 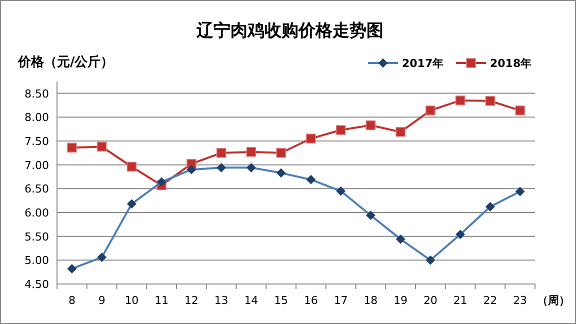 What do you see at coordinates (36, 141) in the screenshot?
I see `y-tick-label: 7.50` at bounding box center [36, 141].